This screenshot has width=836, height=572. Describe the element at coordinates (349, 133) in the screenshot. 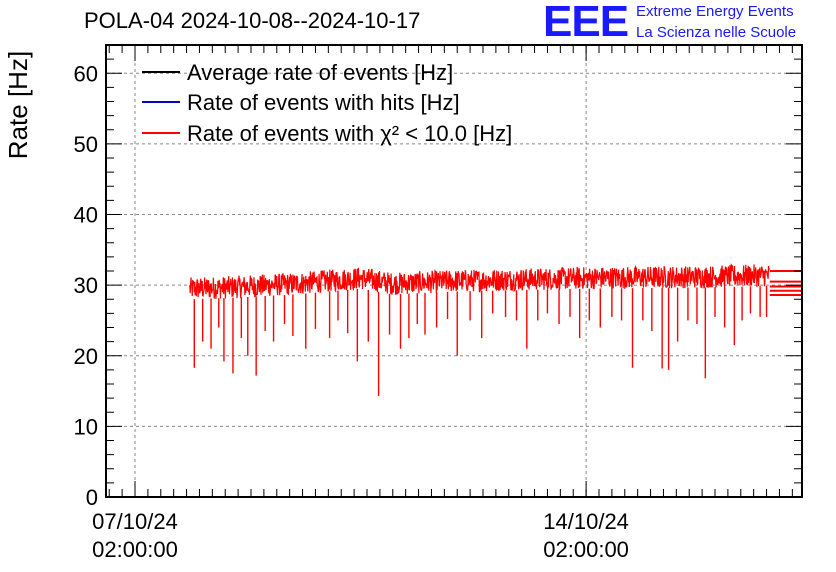

I see `legend-entry: Rate of events with χ² < 10.0 [Hz]` at that location.